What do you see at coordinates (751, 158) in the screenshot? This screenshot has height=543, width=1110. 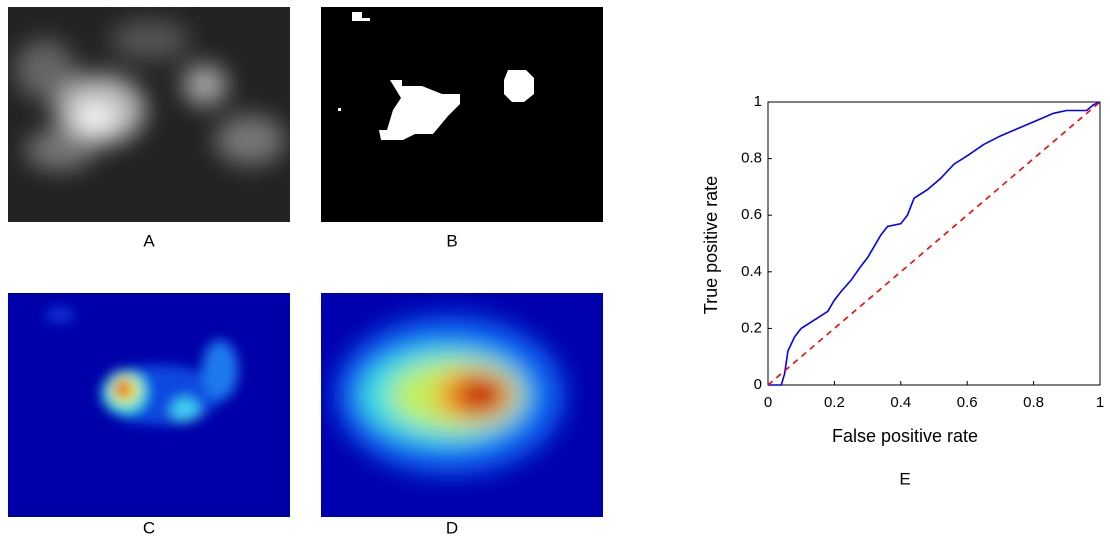 I see `y-tick-label: 0.8` at bounding box center [751, 158].